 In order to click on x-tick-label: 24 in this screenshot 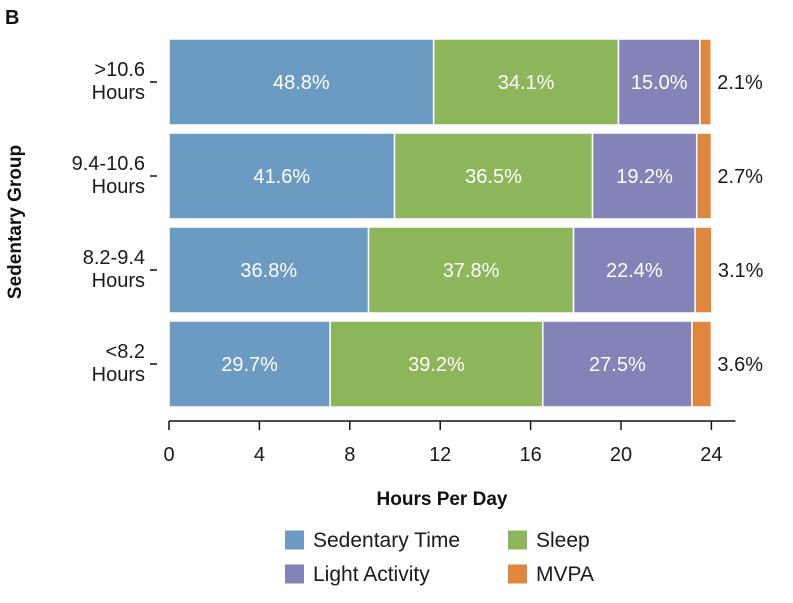, I will do `click(711, 455)`.